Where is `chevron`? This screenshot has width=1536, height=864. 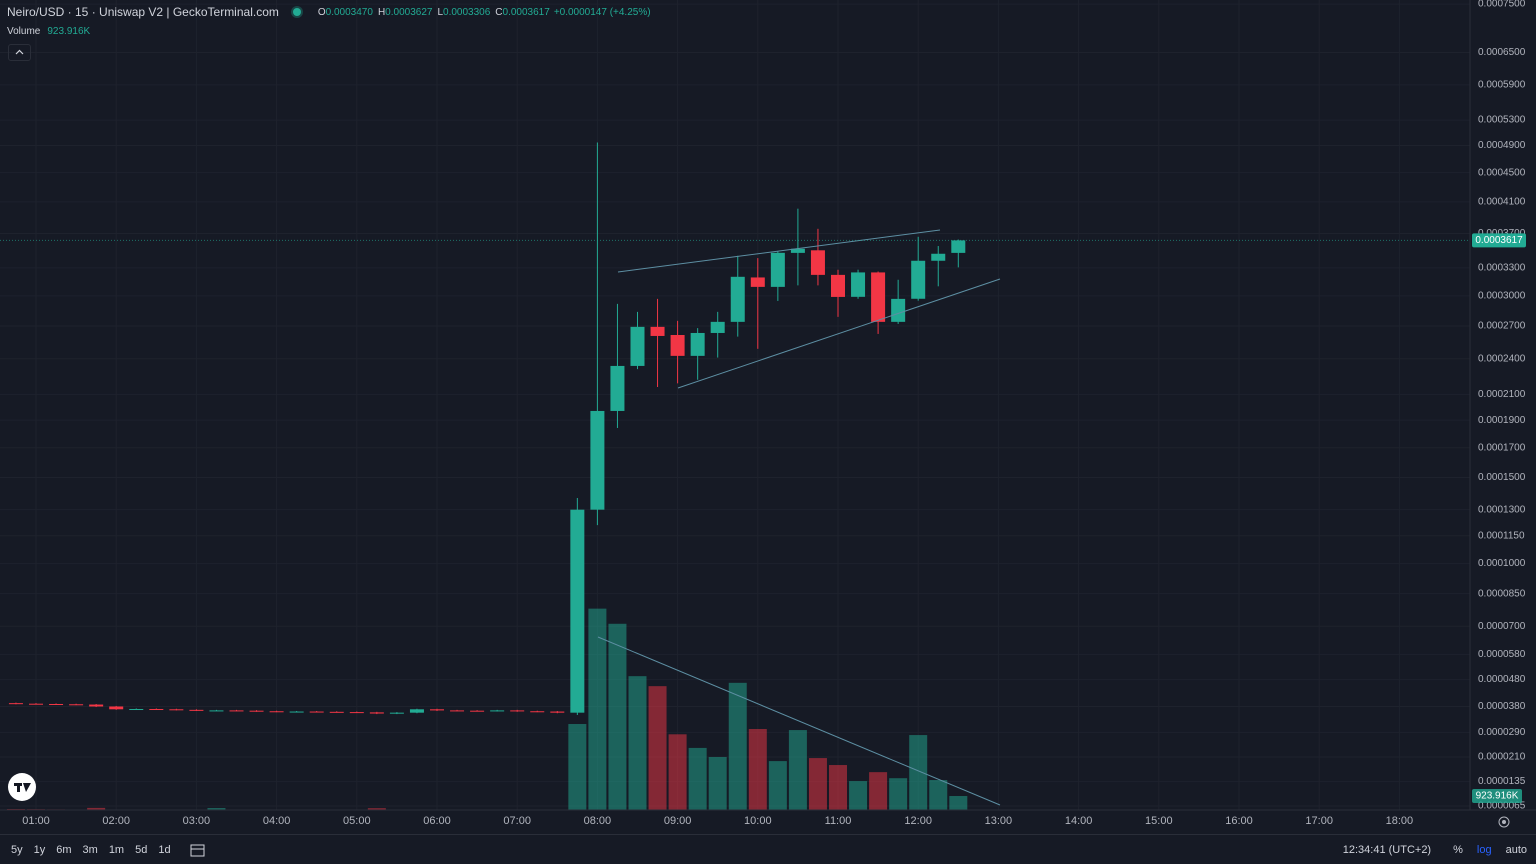 chevron is located at coordinates (19, 52).